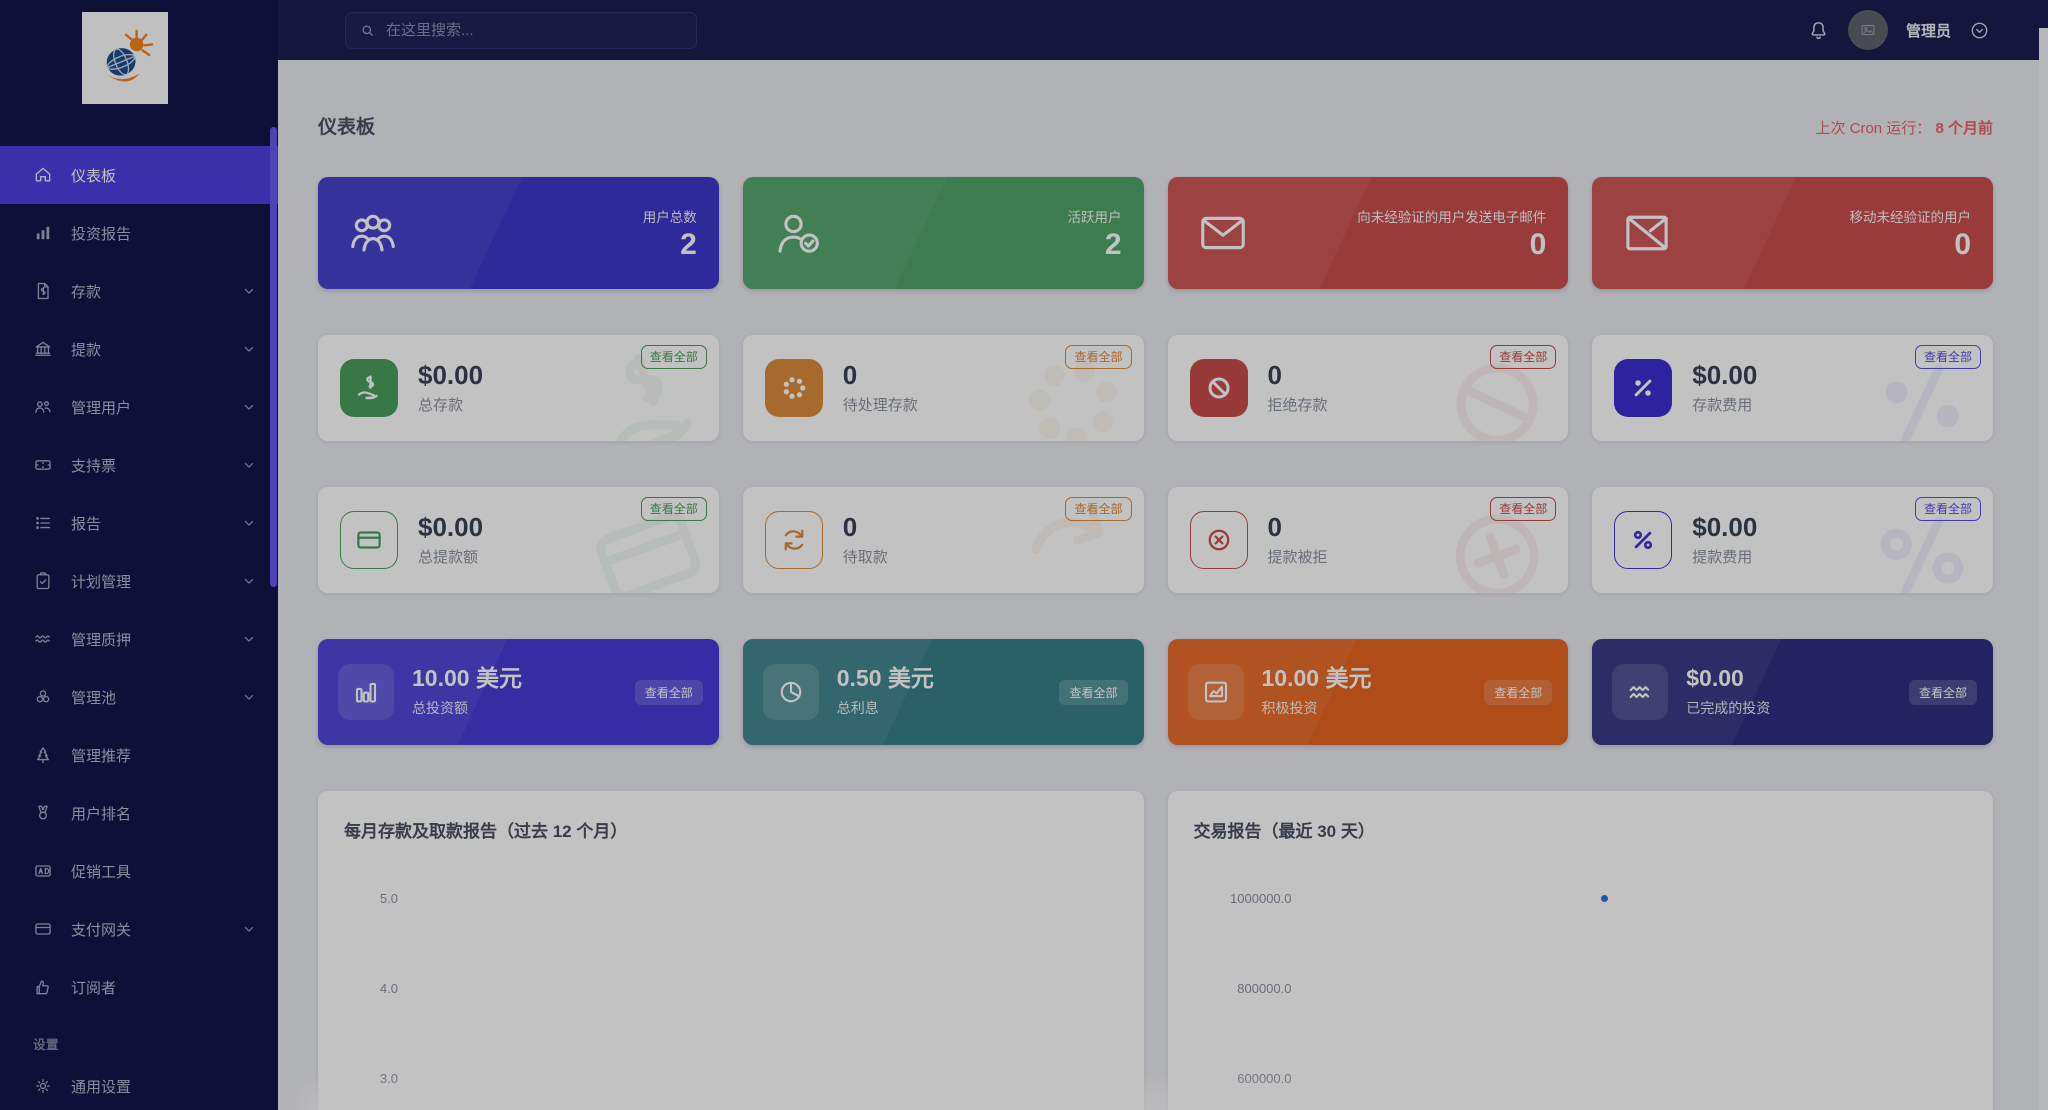 Image resolution: width=2048 pixels, height=1110 pixels. Describe the element at coordinates (373, 233) in the screenshot. I see `users-group-icon` at that location.